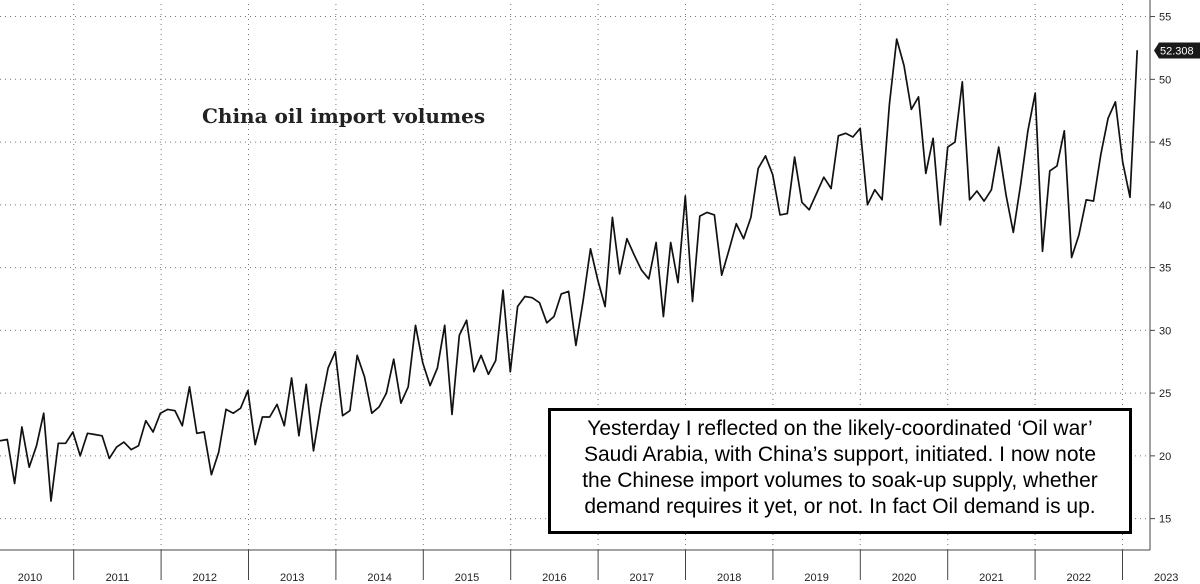 The height and width of the screenshot is (584, 1200). What do you see at coordinates (1165, 18) in the screenshot?
I see `y-tick-label: 55` at bounding box center [1165, 18].